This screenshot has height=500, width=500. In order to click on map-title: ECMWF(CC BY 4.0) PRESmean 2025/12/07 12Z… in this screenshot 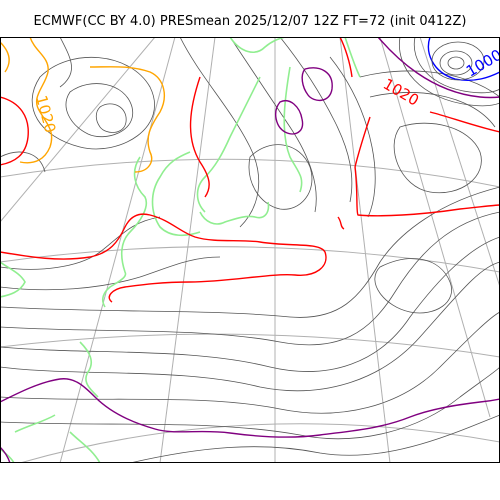, I will do `click(250, 21)`.